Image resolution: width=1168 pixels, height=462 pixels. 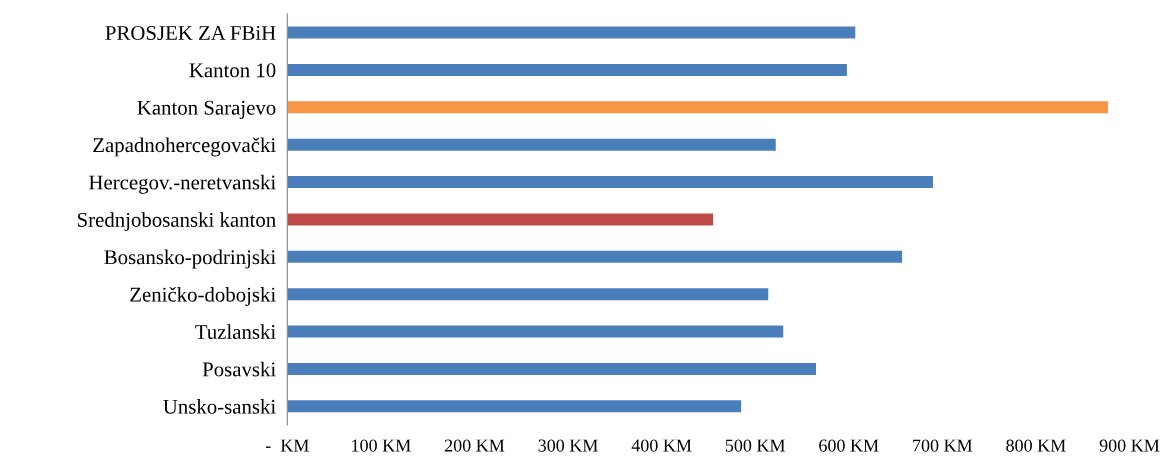 What do you see at coordinates (381, 445) in the screenshot?
I see `x-tick-label: 100 KM` at bounding box center [381, 445].